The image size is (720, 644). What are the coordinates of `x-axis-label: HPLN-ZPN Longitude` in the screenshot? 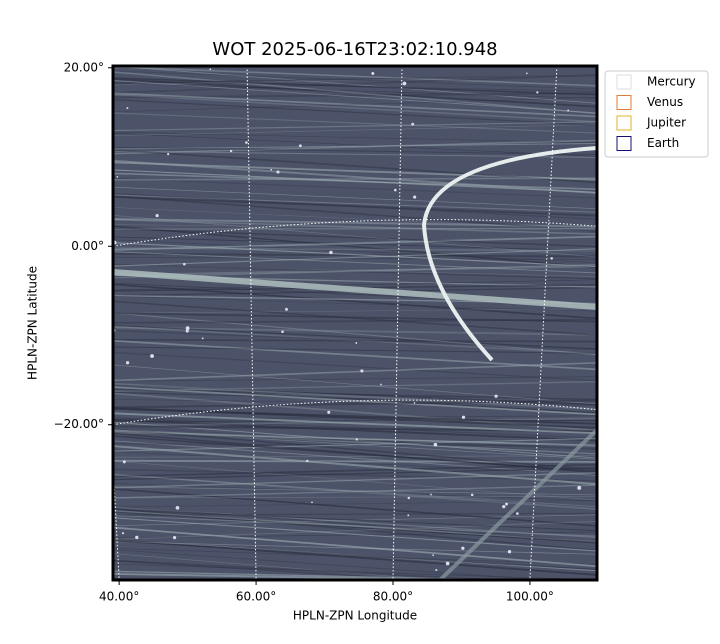 It's located at (355, 616).